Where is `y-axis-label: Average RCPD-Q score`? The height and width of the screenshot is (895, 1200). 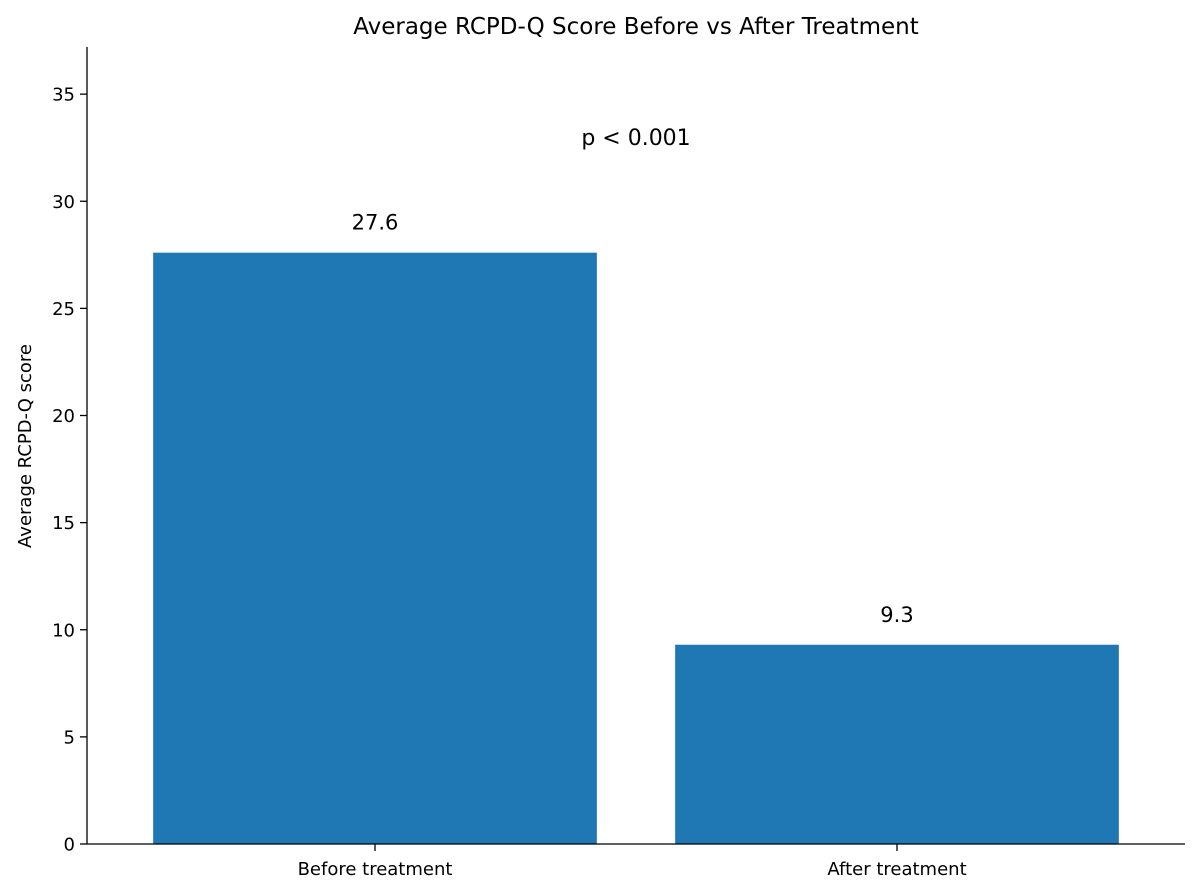 y-axis-label: Average RCPD-Q score is located at coordinates (25, 446).